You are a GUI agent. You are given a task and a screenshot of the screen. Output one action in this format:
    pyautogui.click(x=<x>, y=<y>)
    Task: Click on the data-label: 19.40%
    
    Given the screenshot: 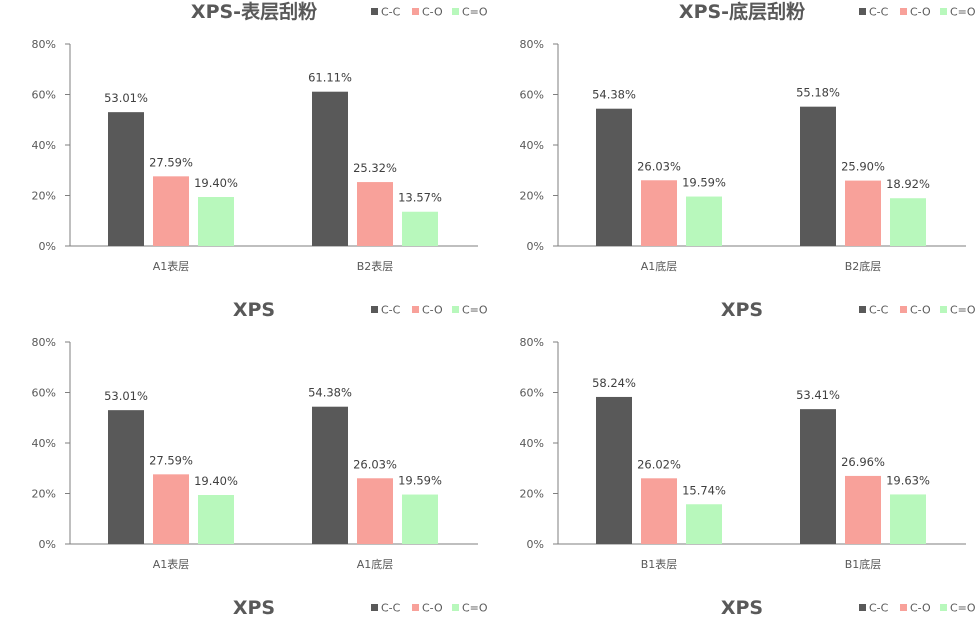 What is the action you would take?
    pyautogui.click(x=216, y=183)
    